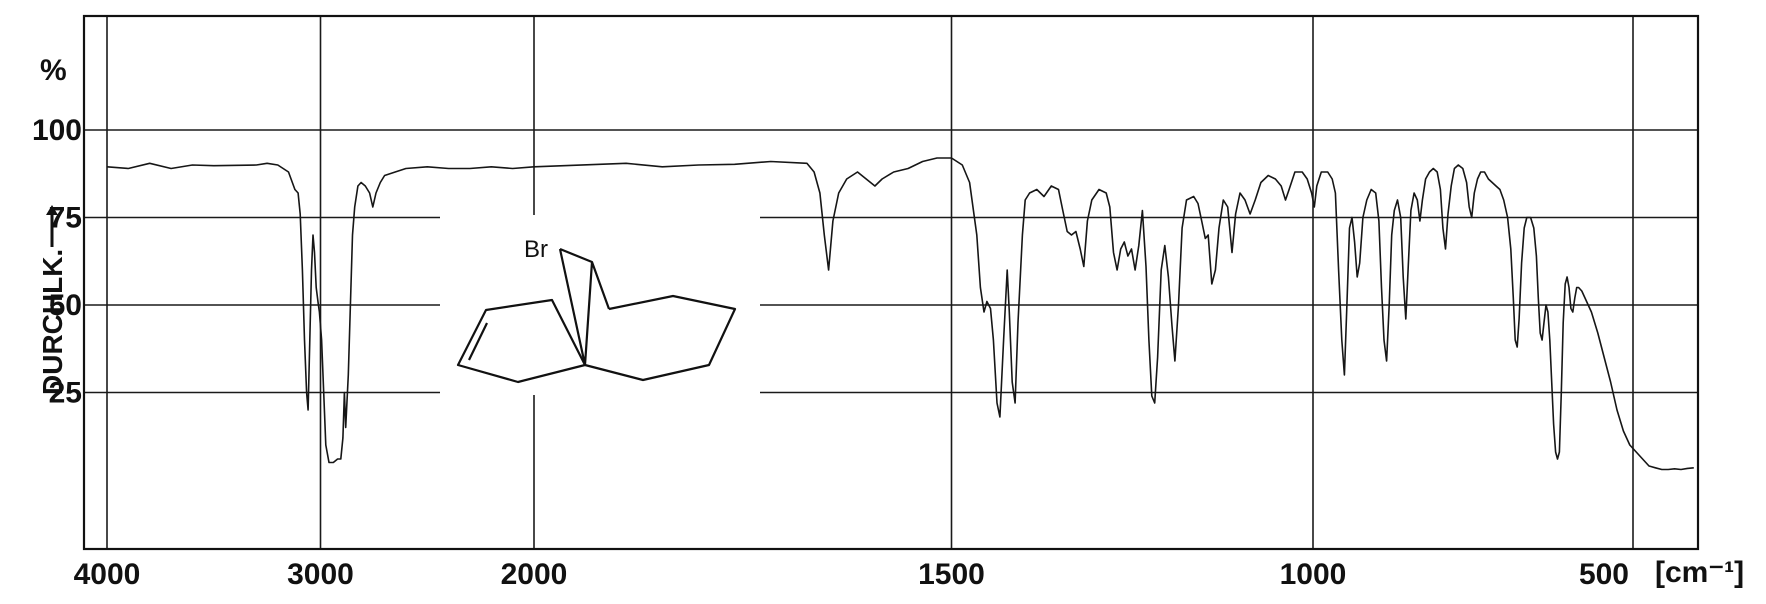  Describe the element at coordinates (65, 305) in the screenshot. I see `y-tick-label-50: 50` at that location.